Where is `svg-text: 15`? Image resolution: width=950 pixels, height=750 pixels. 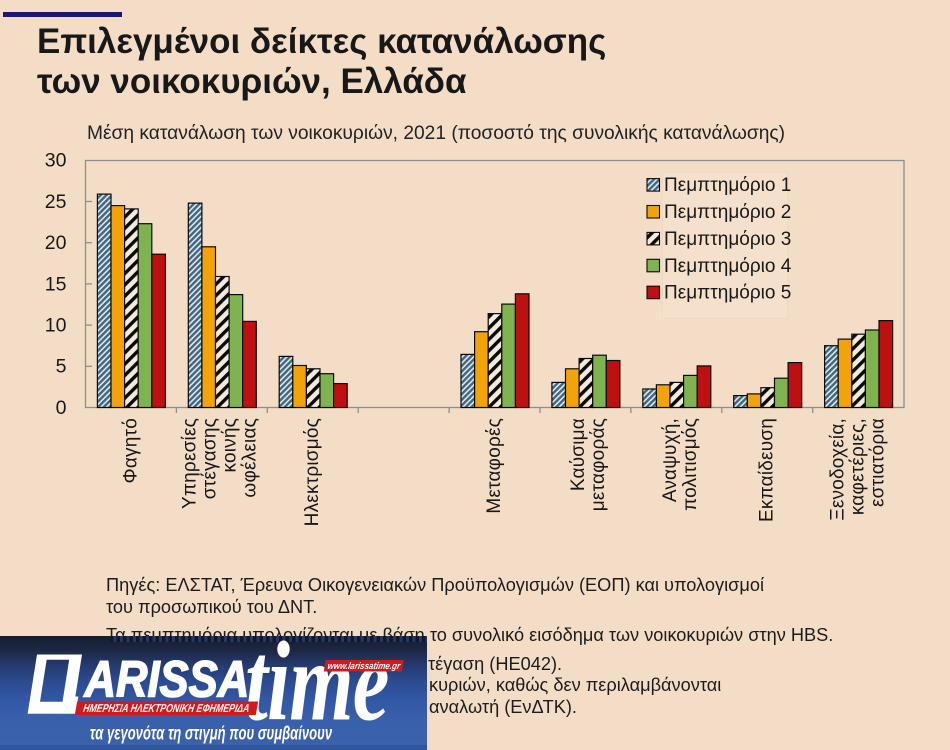 svg-text: 15 is located at coordinates (56, 284).